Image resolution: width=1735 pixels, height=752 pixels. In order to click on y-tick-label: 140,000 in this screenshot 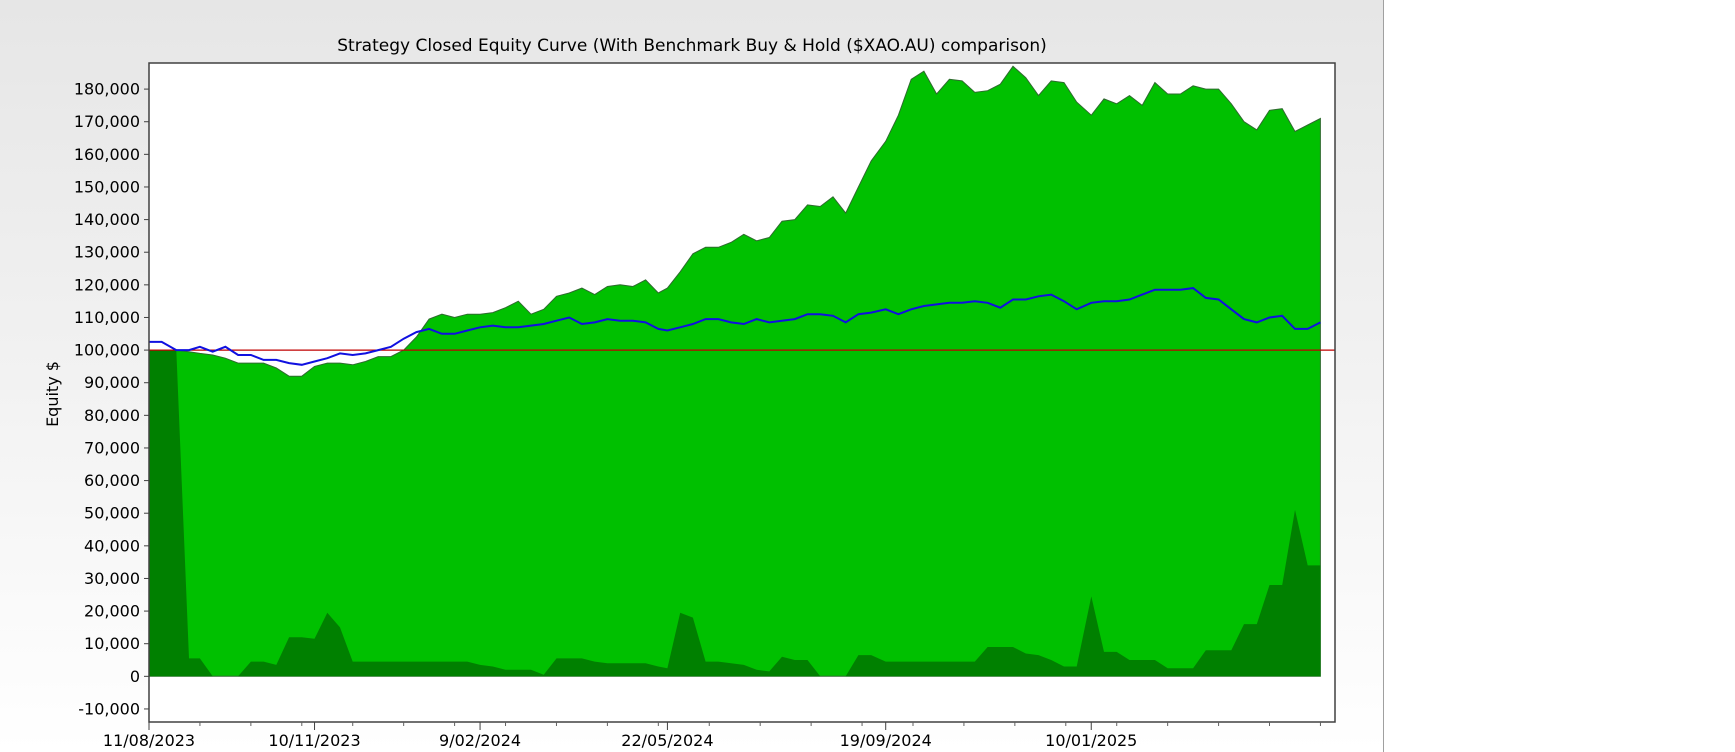, I will do `click(107, 219)`.